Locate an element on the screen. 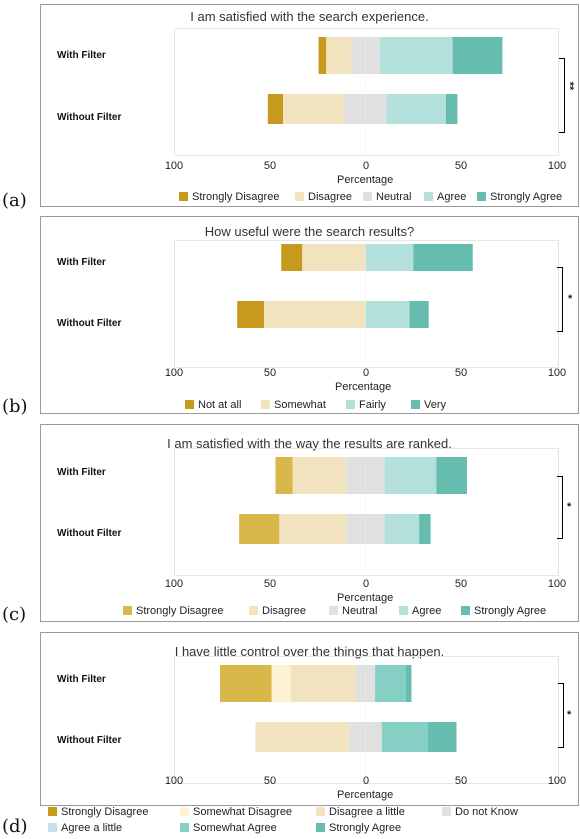  panel-label: (a) is located at coordinates (14, 200).